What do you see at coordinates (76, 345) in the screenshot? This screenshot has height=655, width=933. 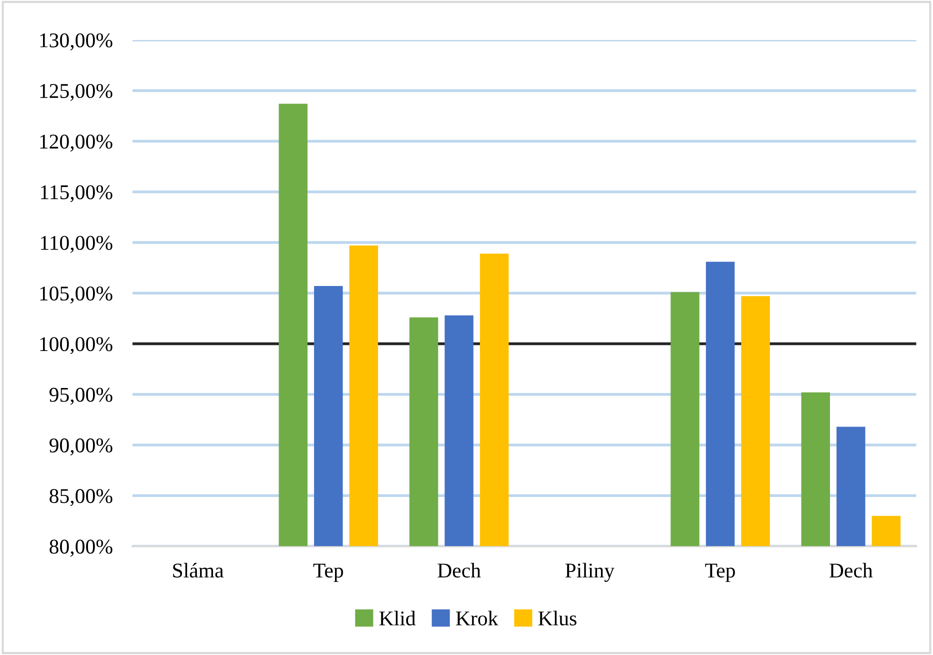 I see `y-tick-label: 100,00%` at bounding box center [76, 345].